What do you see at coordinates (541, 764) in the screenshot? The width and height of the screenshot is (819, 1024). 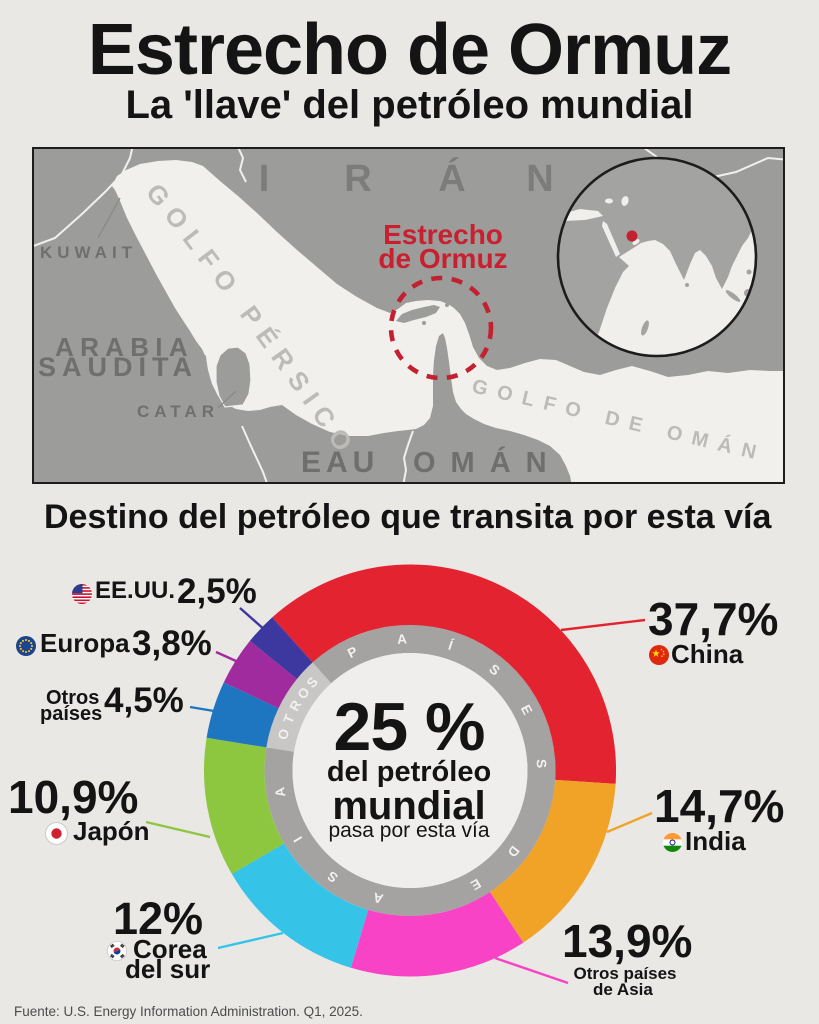 I see `svg-text: S` at bounding box center [541, 764].